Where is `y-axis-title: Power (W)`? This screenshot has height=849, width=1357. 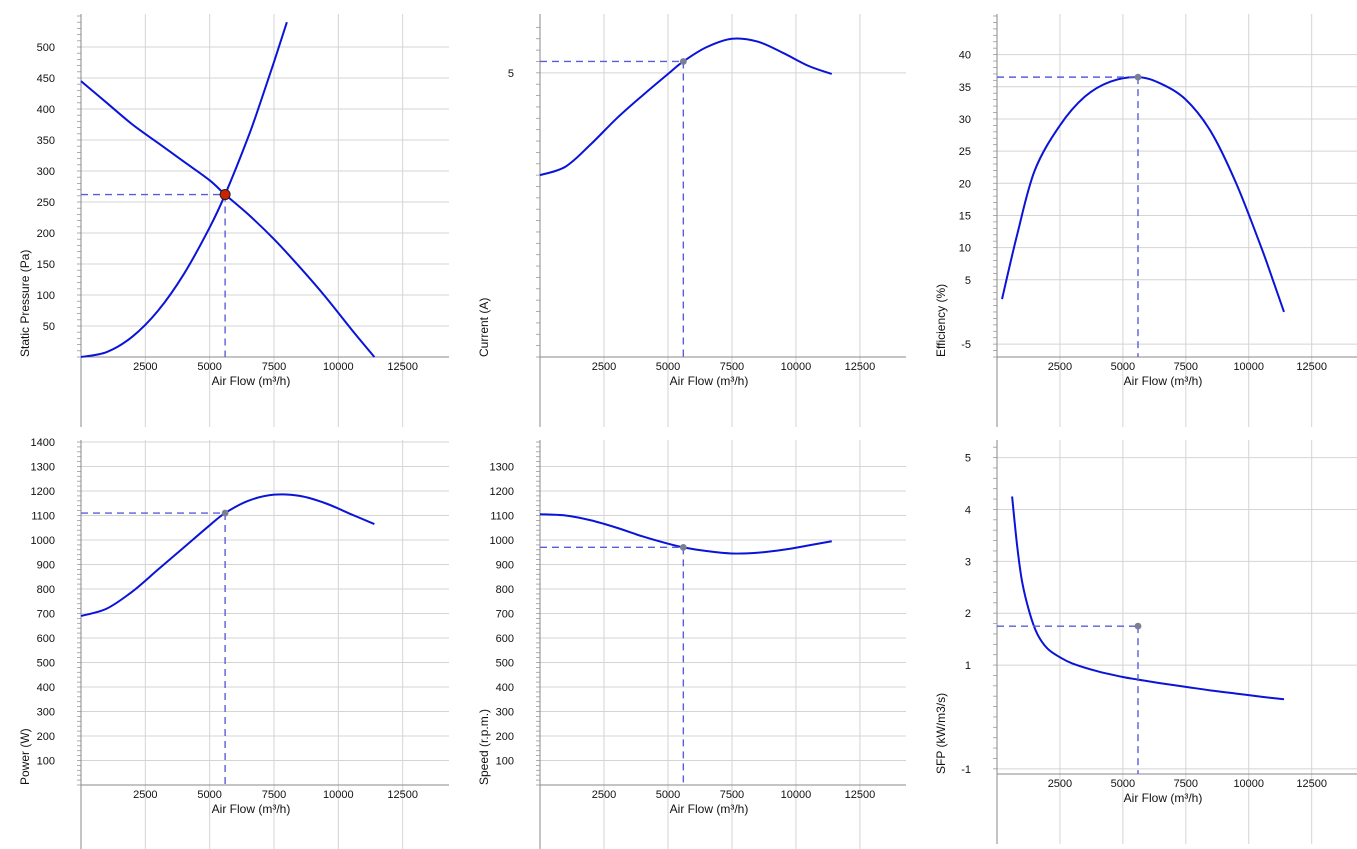 y-axis-title: Power (W) is located at coordinates (25, 756).